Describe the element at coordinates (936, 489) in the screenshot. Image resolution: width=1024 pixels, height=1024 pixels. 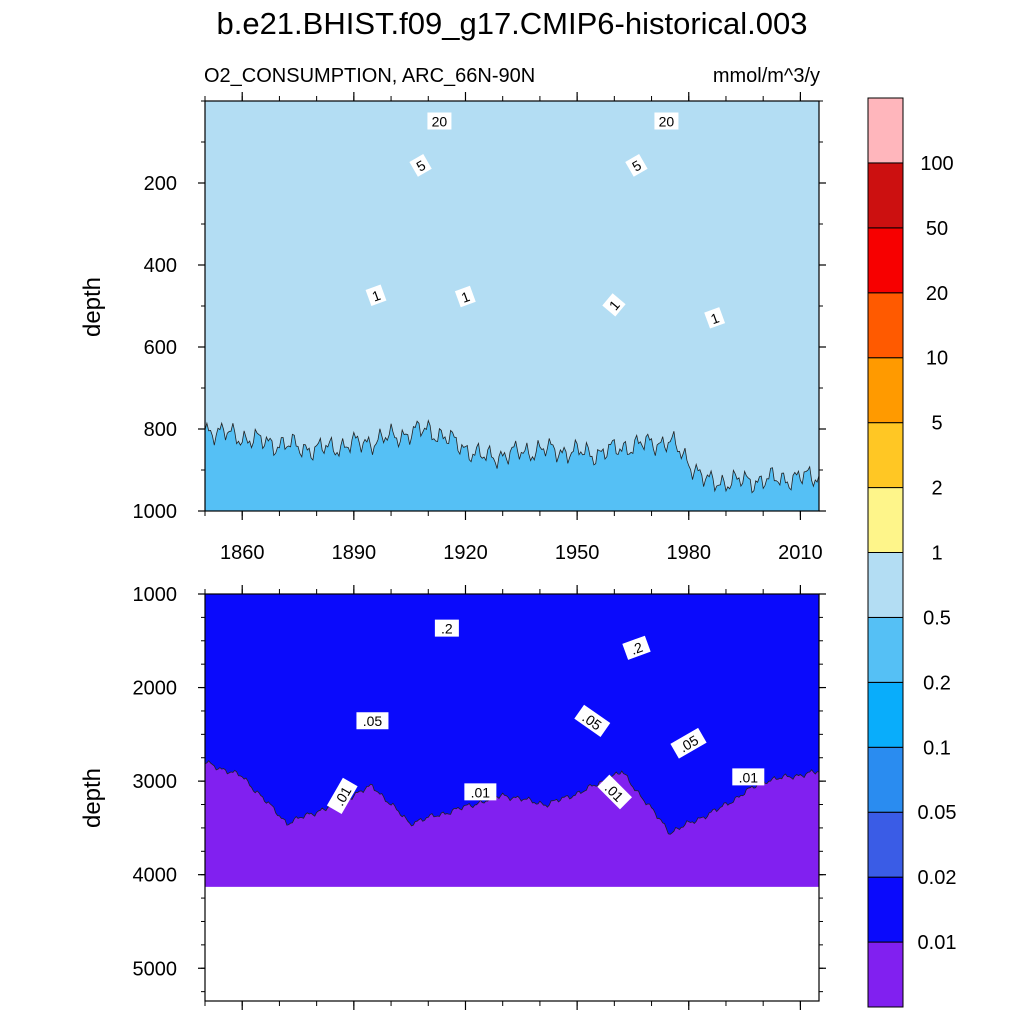
I see `colorbar-label: 2` at that location.